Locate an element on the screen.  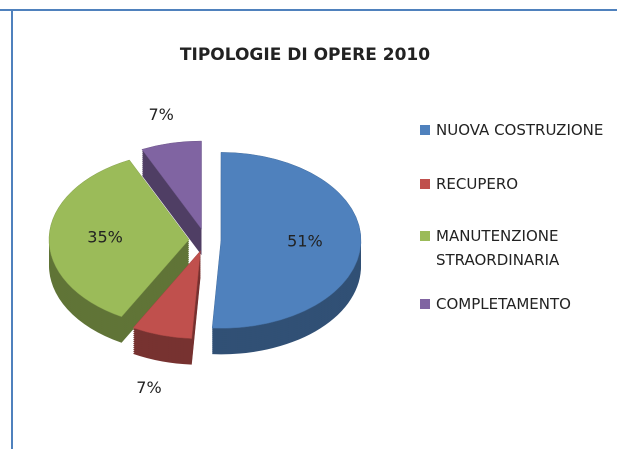
legend-item: RECUPERO is located at coordinates (515, 184).